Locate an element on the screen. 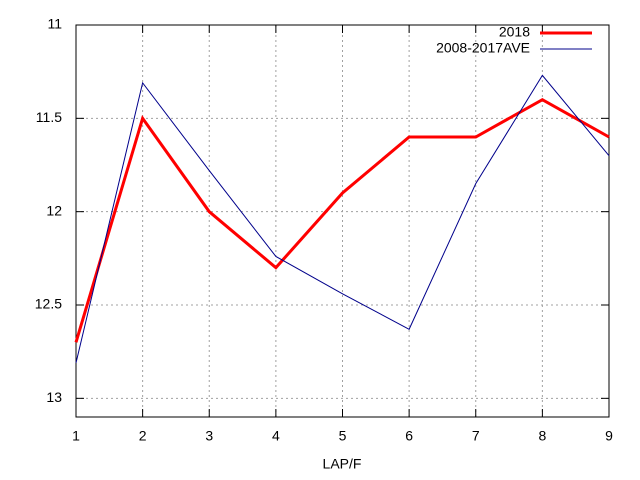 The width and height of the screenshot is (640, 480). y-tick-label: 12.5 is located at coordinates (48, 304).